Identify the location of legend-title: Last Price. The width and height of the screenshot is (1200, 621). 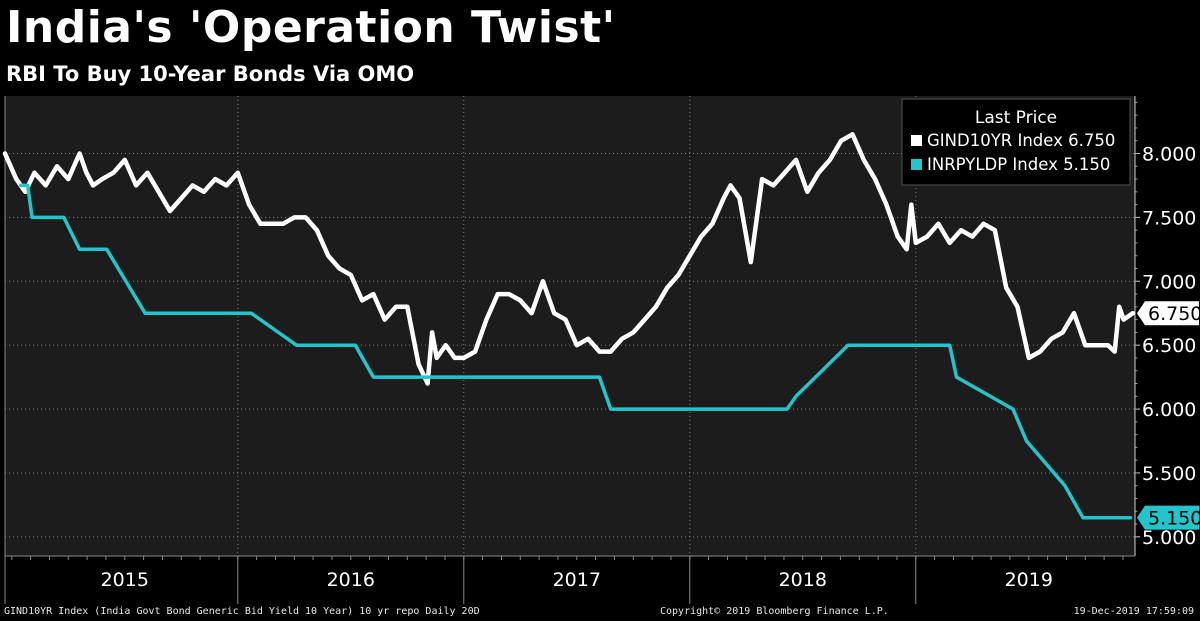
(1016, 118).